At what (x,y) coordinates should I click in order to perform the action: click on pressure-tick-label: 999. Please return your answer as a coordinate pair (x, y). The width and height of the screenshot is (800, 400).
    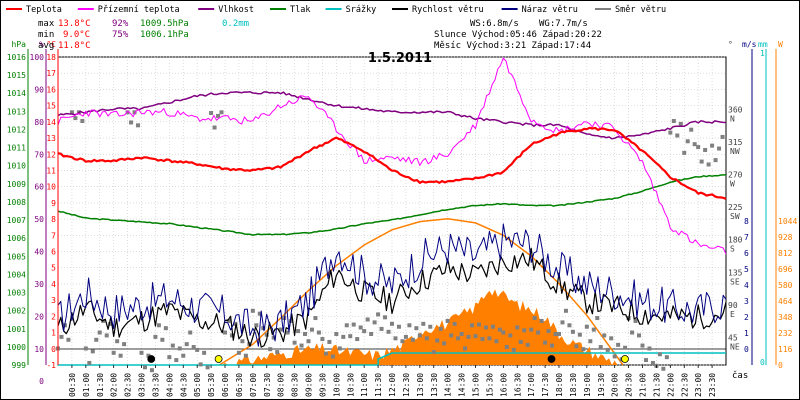
    Looking at the image, I should click on (19, 365).